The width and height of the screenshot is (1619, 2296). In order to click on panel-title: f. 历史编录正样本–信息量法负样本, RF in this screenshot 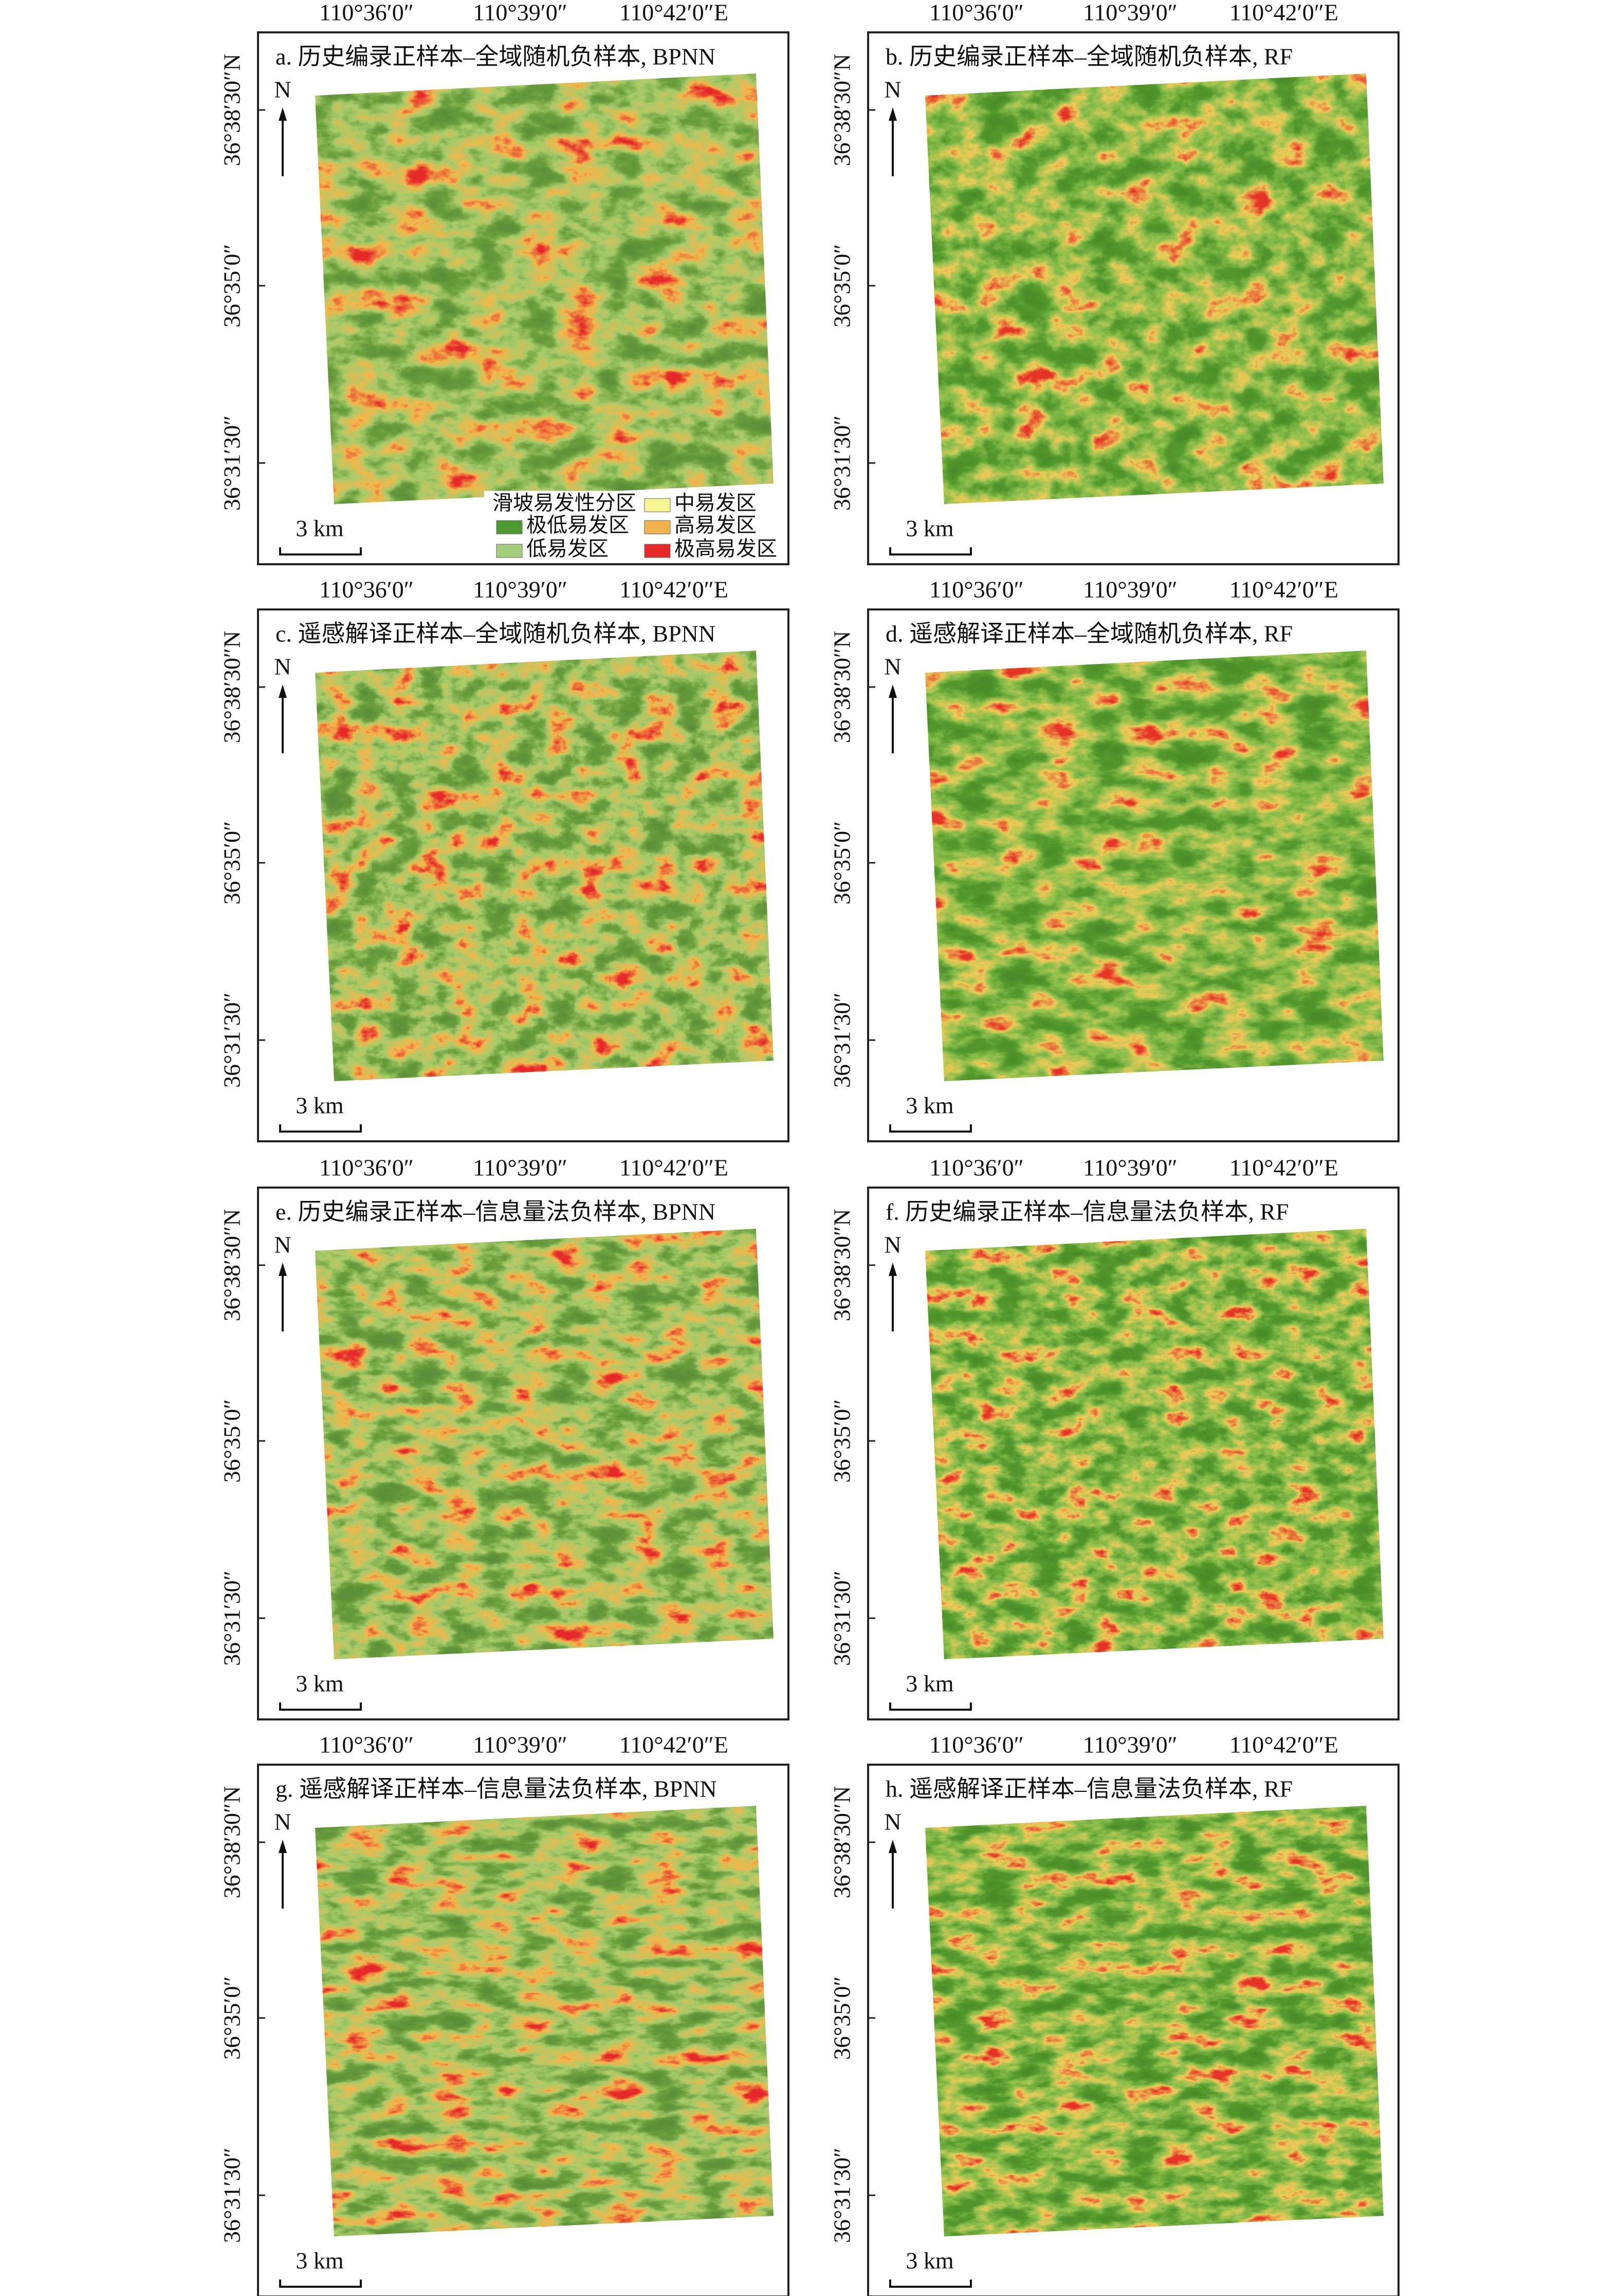, I will do `click(1087, 1212)`.